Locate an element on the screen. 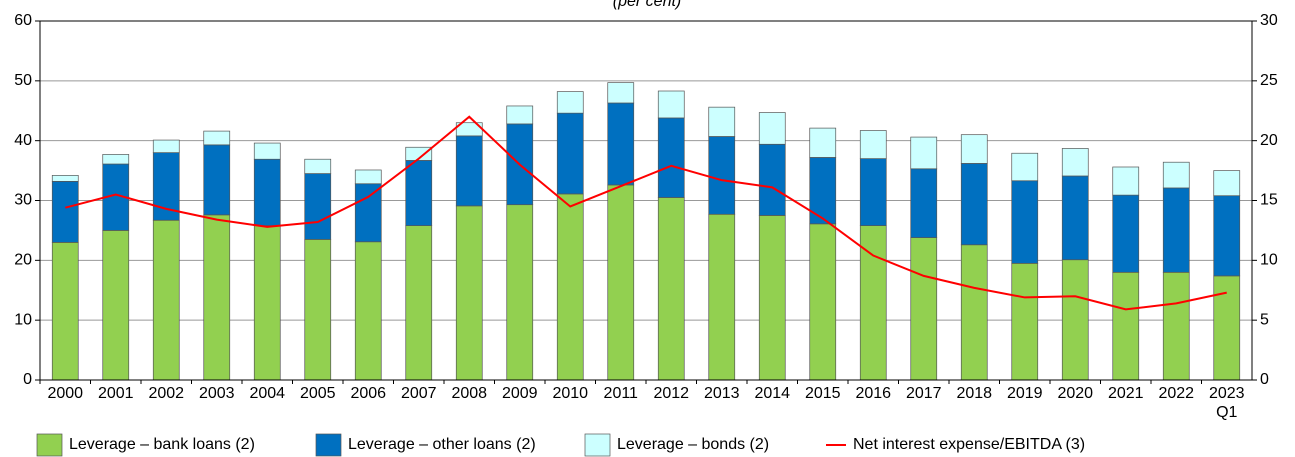 The width and height of the screenshot is (1295, 457). x-tick-label: 2002 is located at coordinates (166, 393).